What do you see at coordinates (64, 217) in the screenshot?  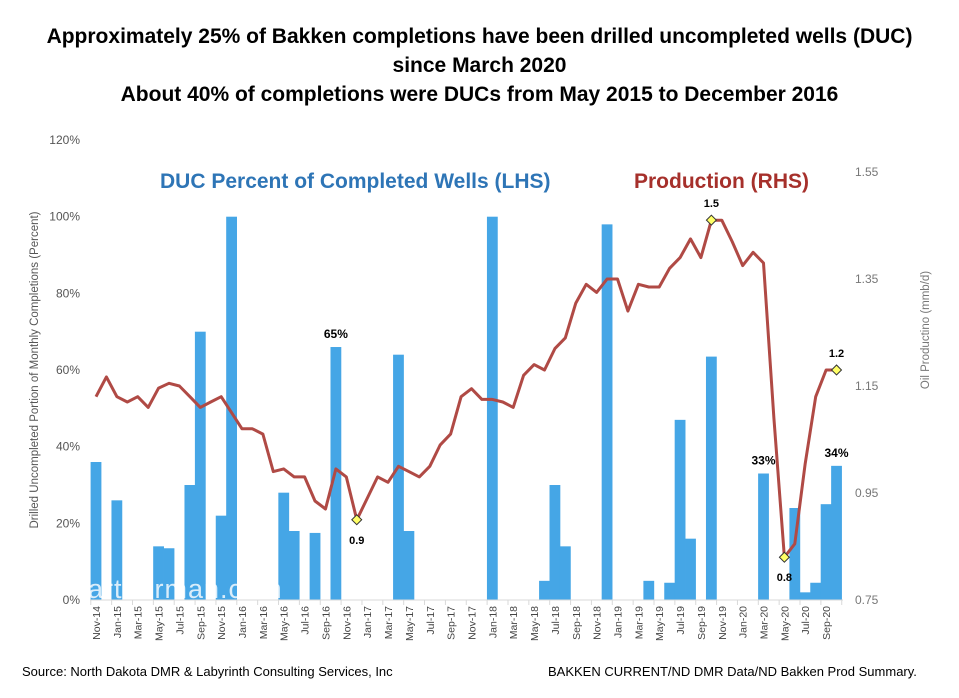 I see `y-left-tick-label: 100%` at bounding box center [64, 217].